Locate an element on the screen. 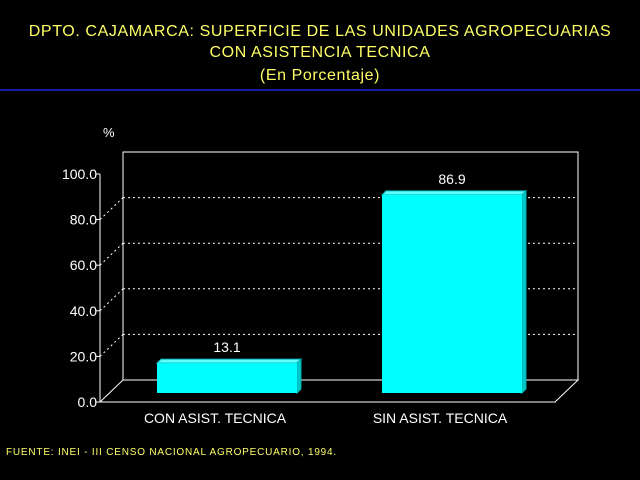  y-tick-label: 40.0 is located at coordinates (83, 311).